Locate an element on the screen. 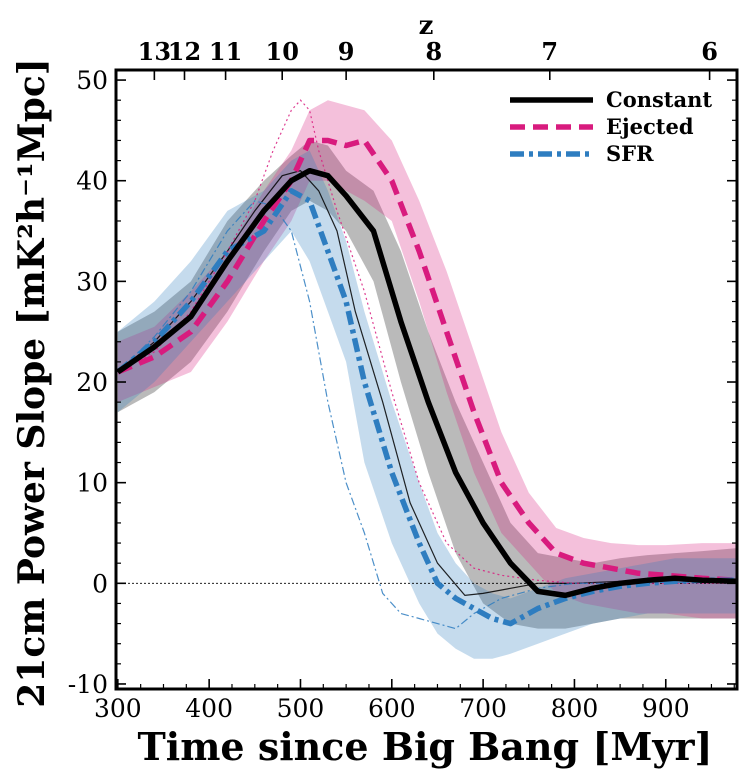 This screenshot has height=778, width=746. x-tick-label: 800 is located at coordinates (575, 708).